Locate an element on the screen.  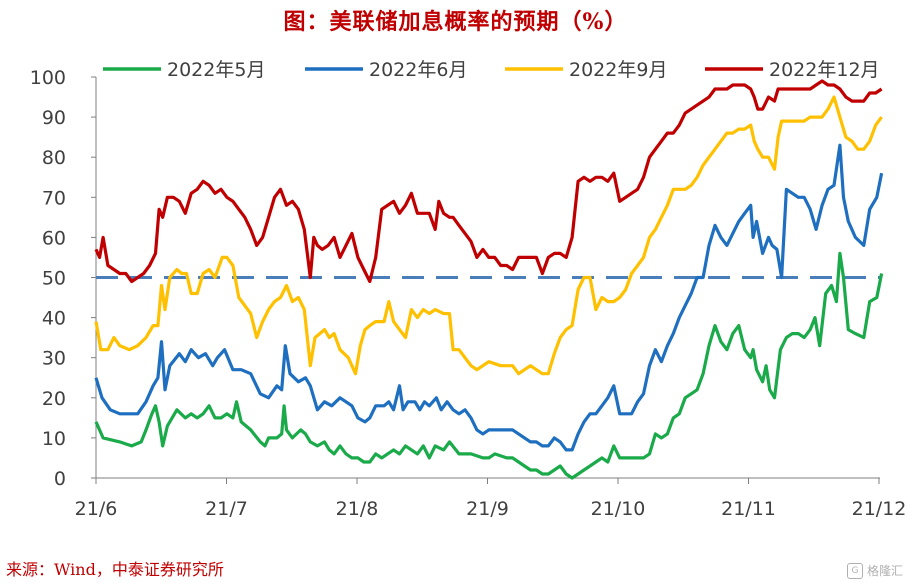
x-tick-label: 21/8 is located at coordinates (357, 509).